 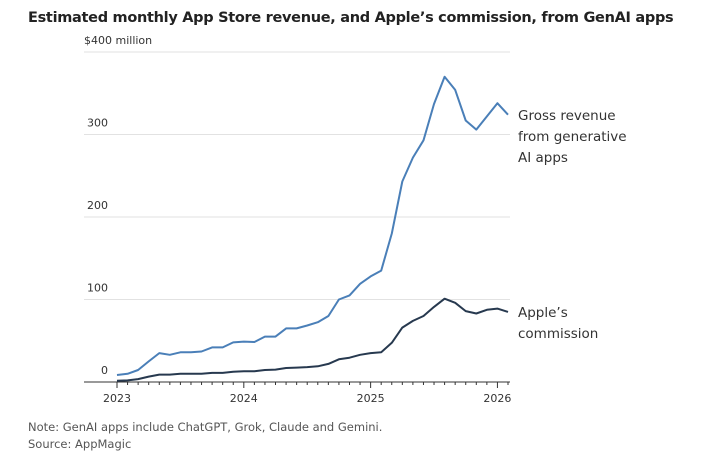 What do you see at coordinates (244, 398) in the screenshot?
I see `x-tick-label: 2024` at bounding box center [244, 398].